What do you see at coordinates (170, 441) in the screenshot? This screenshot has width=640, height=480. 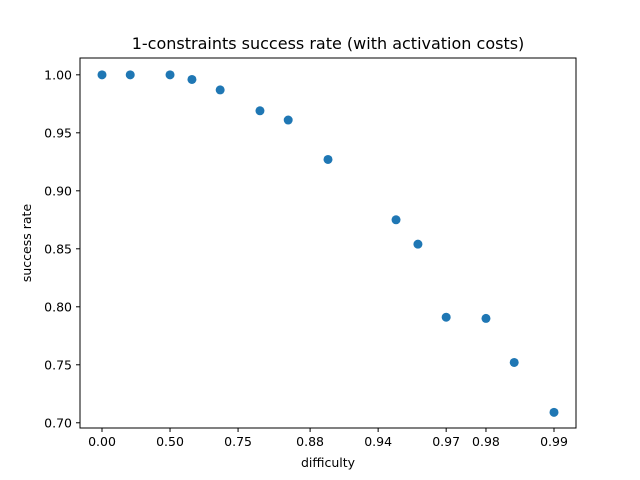 I see `x-tick-label: 0.50` at bounding box center [170, 441].